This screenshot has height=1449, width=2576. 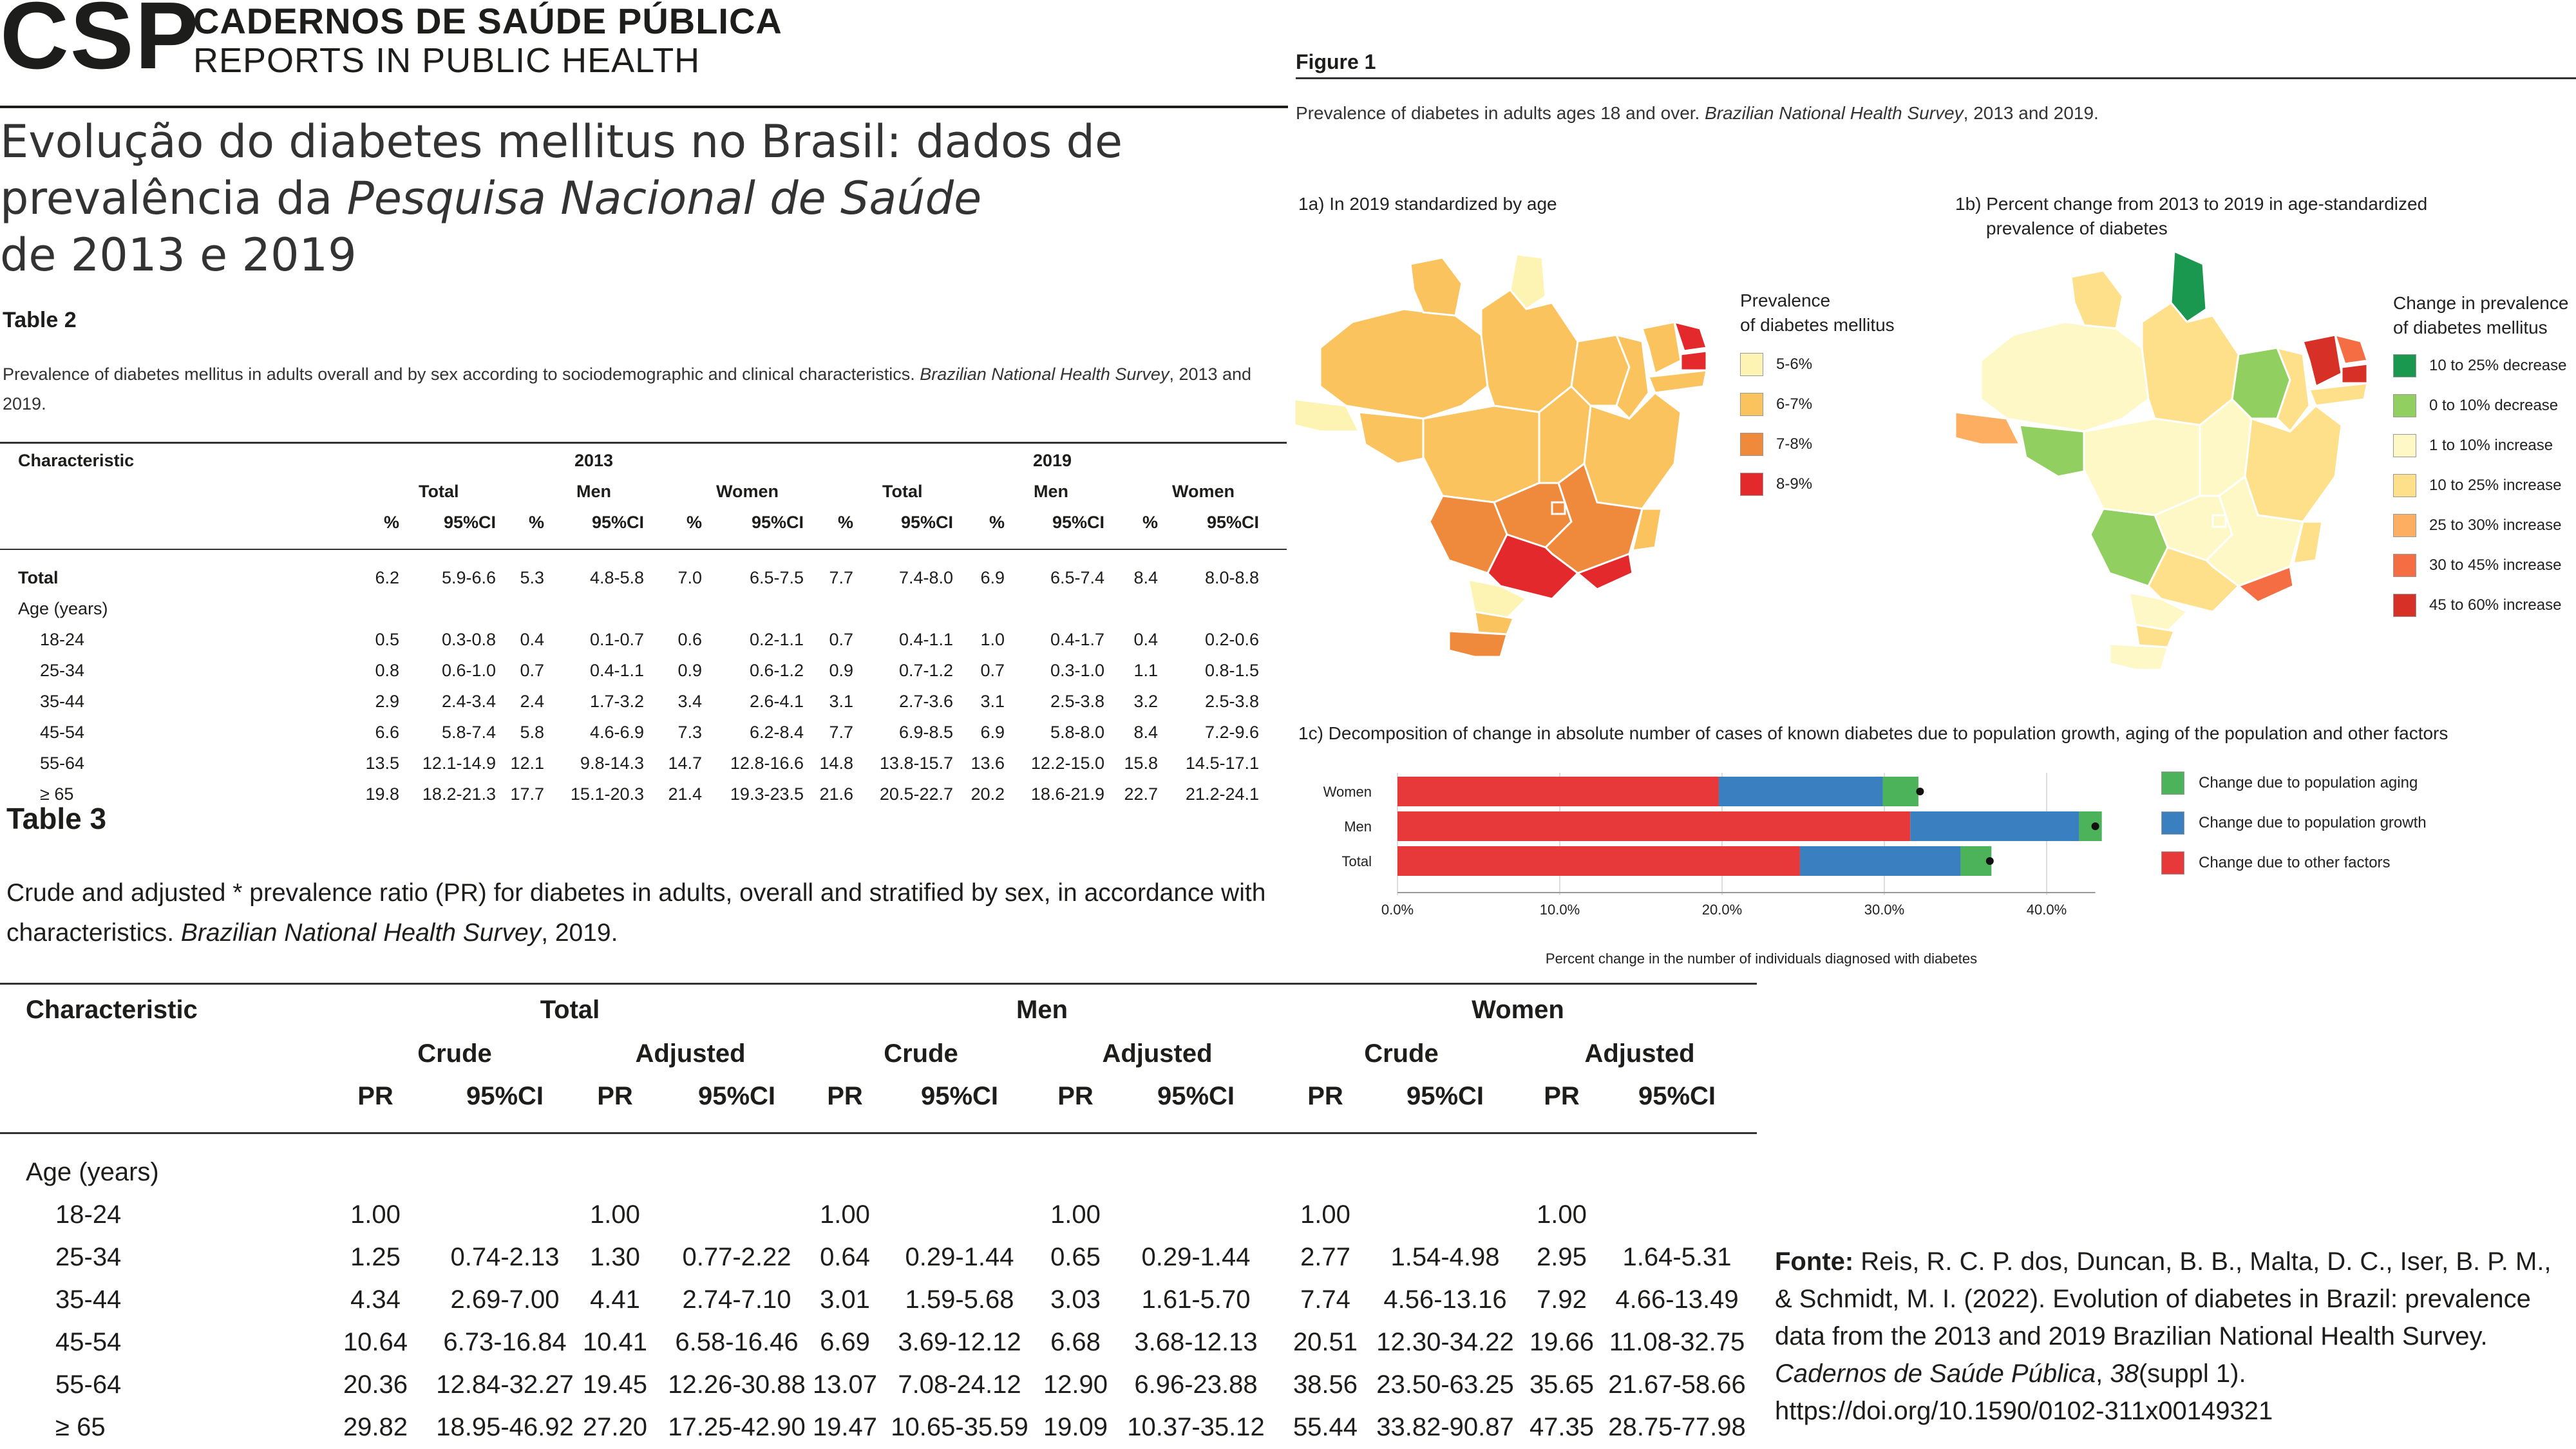 I want to click on map-a-region-pb, so click(x=1694, y=361).